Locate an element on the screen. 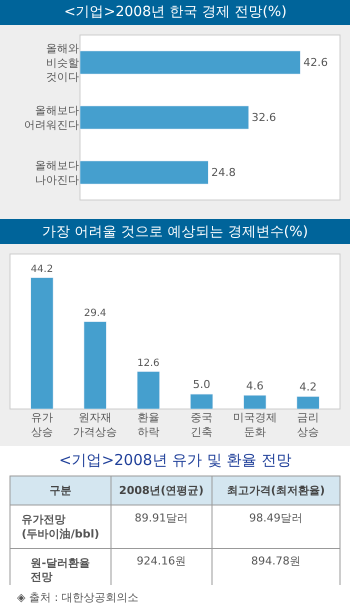 This screenshot has width=350, height=606. chart-title: <기업>2008년 한국 경제 전망(%) is located at coordinates (175, 12).